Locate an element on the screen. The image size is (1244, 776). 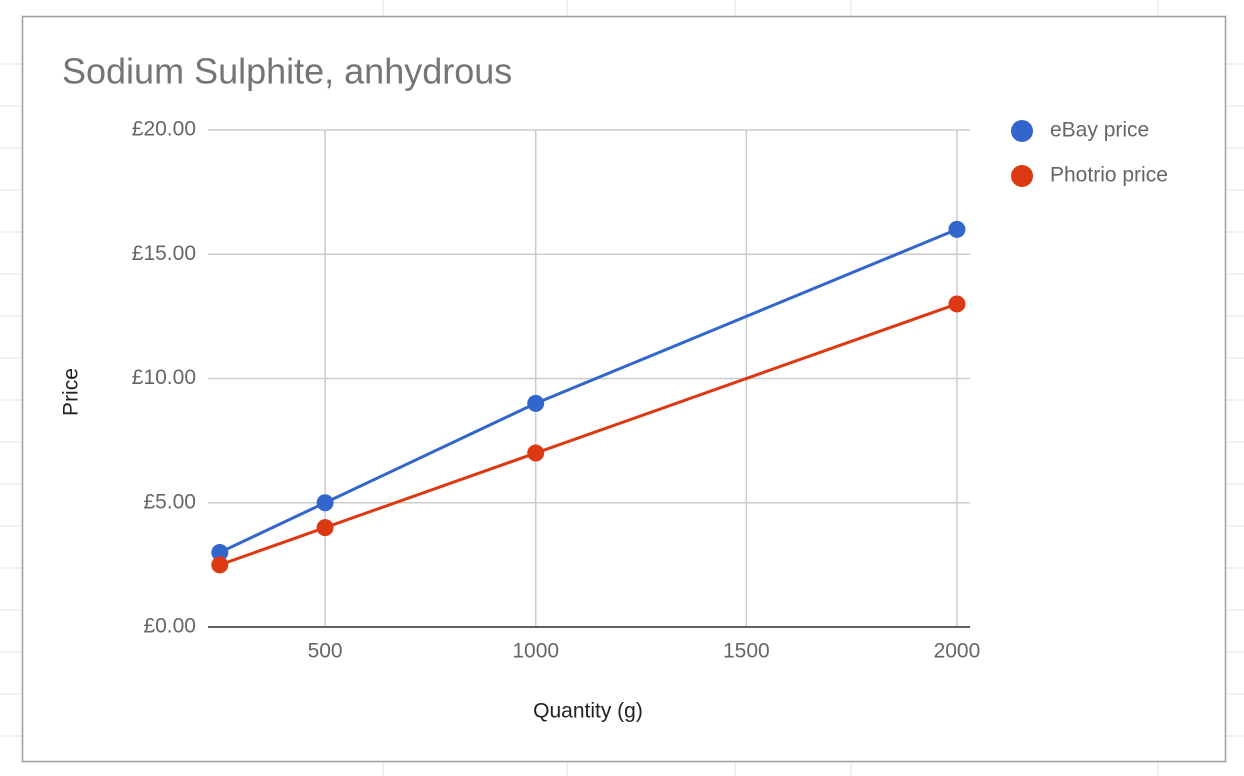
y-tick-label: £5.00 is located at coordinates (169, 501).